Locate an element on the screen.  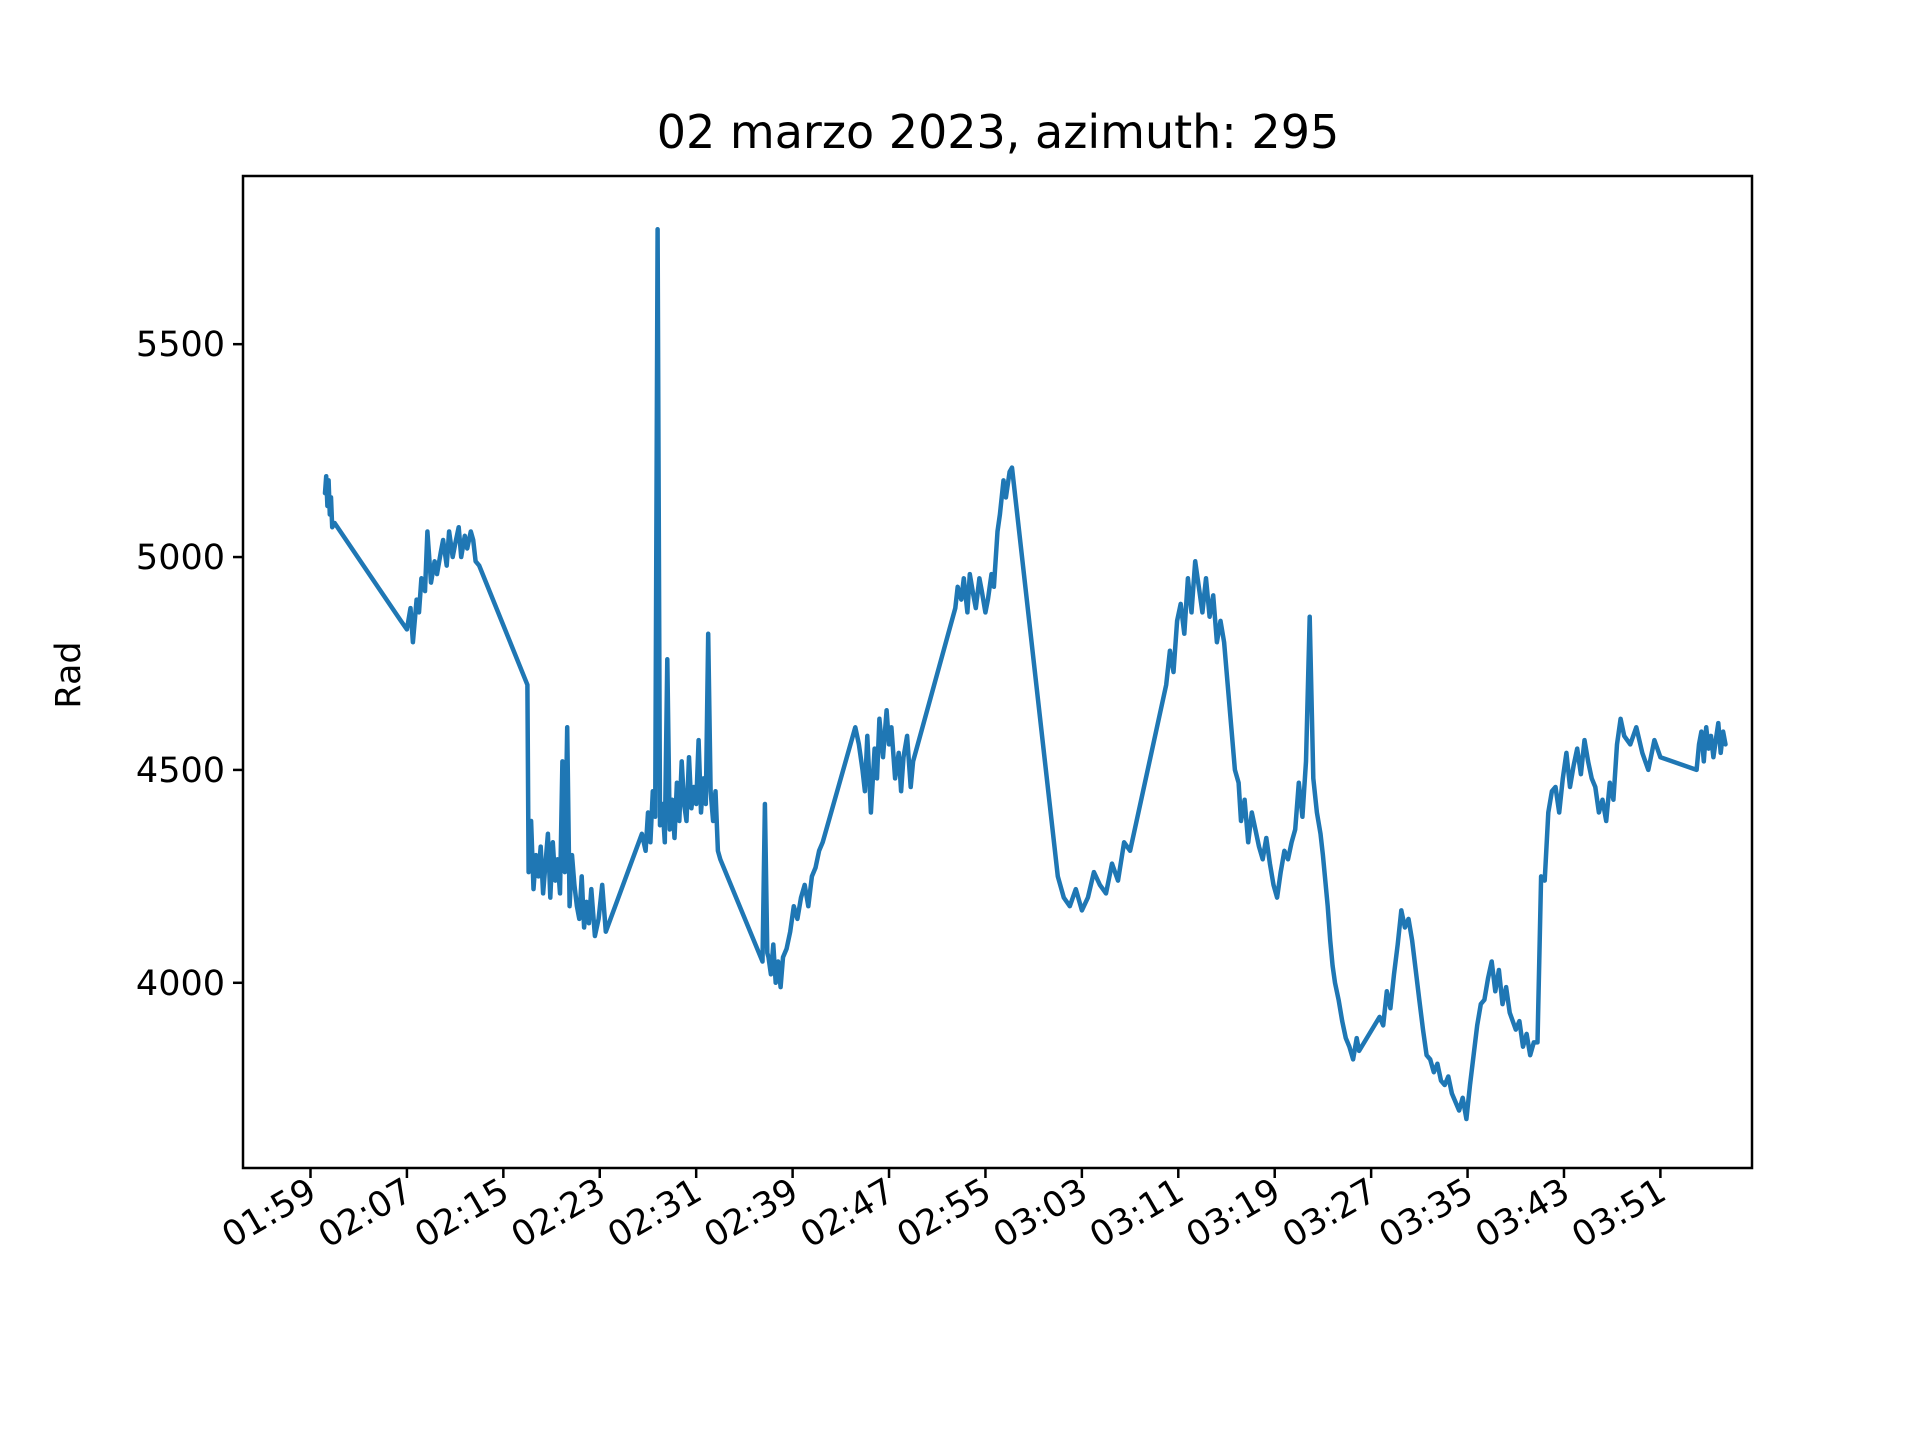
x-tick-label: 02:47 is located at coordinates (847, 1213).